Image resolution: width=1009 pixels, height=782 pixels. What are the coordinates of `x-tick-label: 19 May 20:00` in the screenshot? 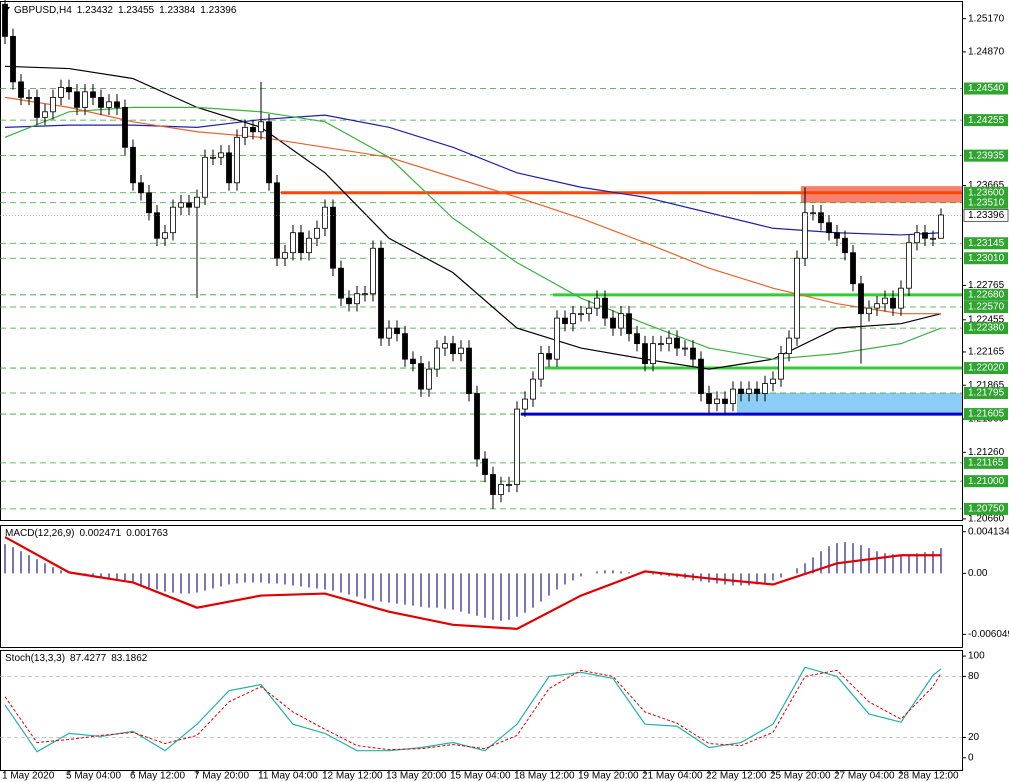 It's located at (608, 776).